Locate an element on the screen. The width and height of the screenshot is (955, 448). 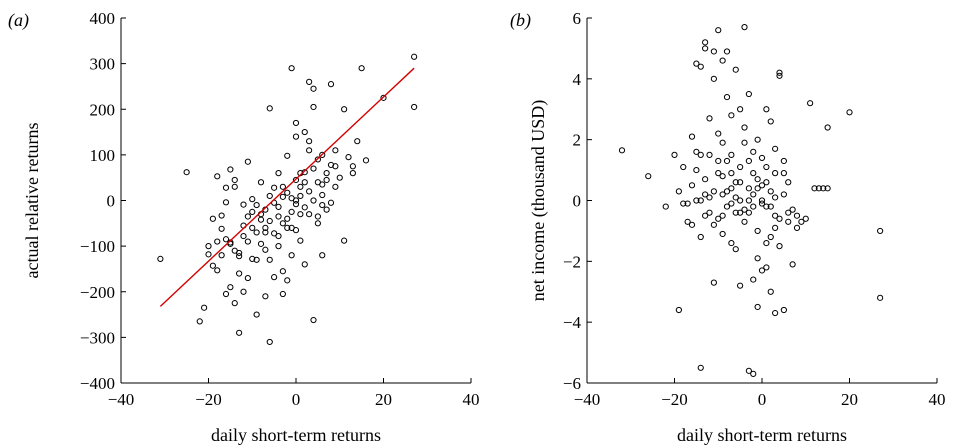
panel-a-y-axis-title: actual relative returns is located at coordinates (32, 201).